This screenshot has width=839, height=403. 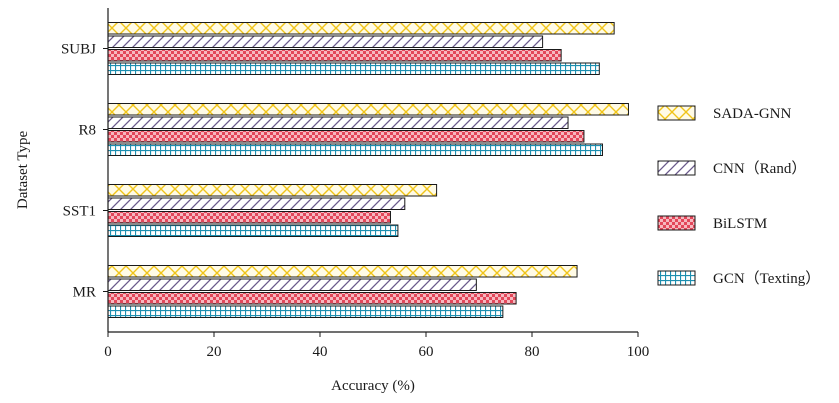 I want to click on legend-item: SADA-GNN, so click(x=724, y=113).